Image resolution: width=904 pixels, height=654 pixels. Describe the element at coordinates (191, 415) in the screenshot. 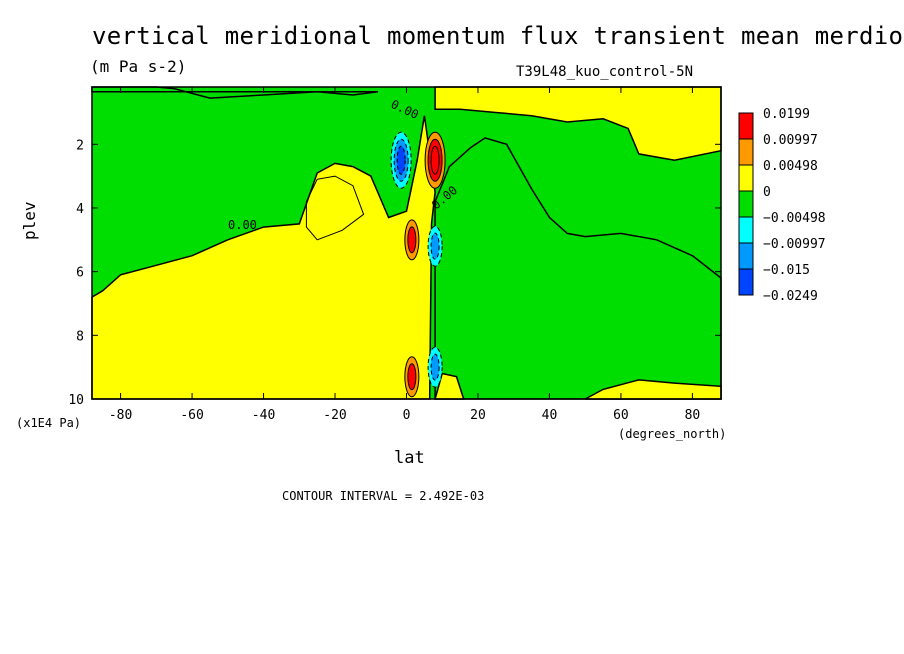

I see `x-tick-label: -60` at that location.